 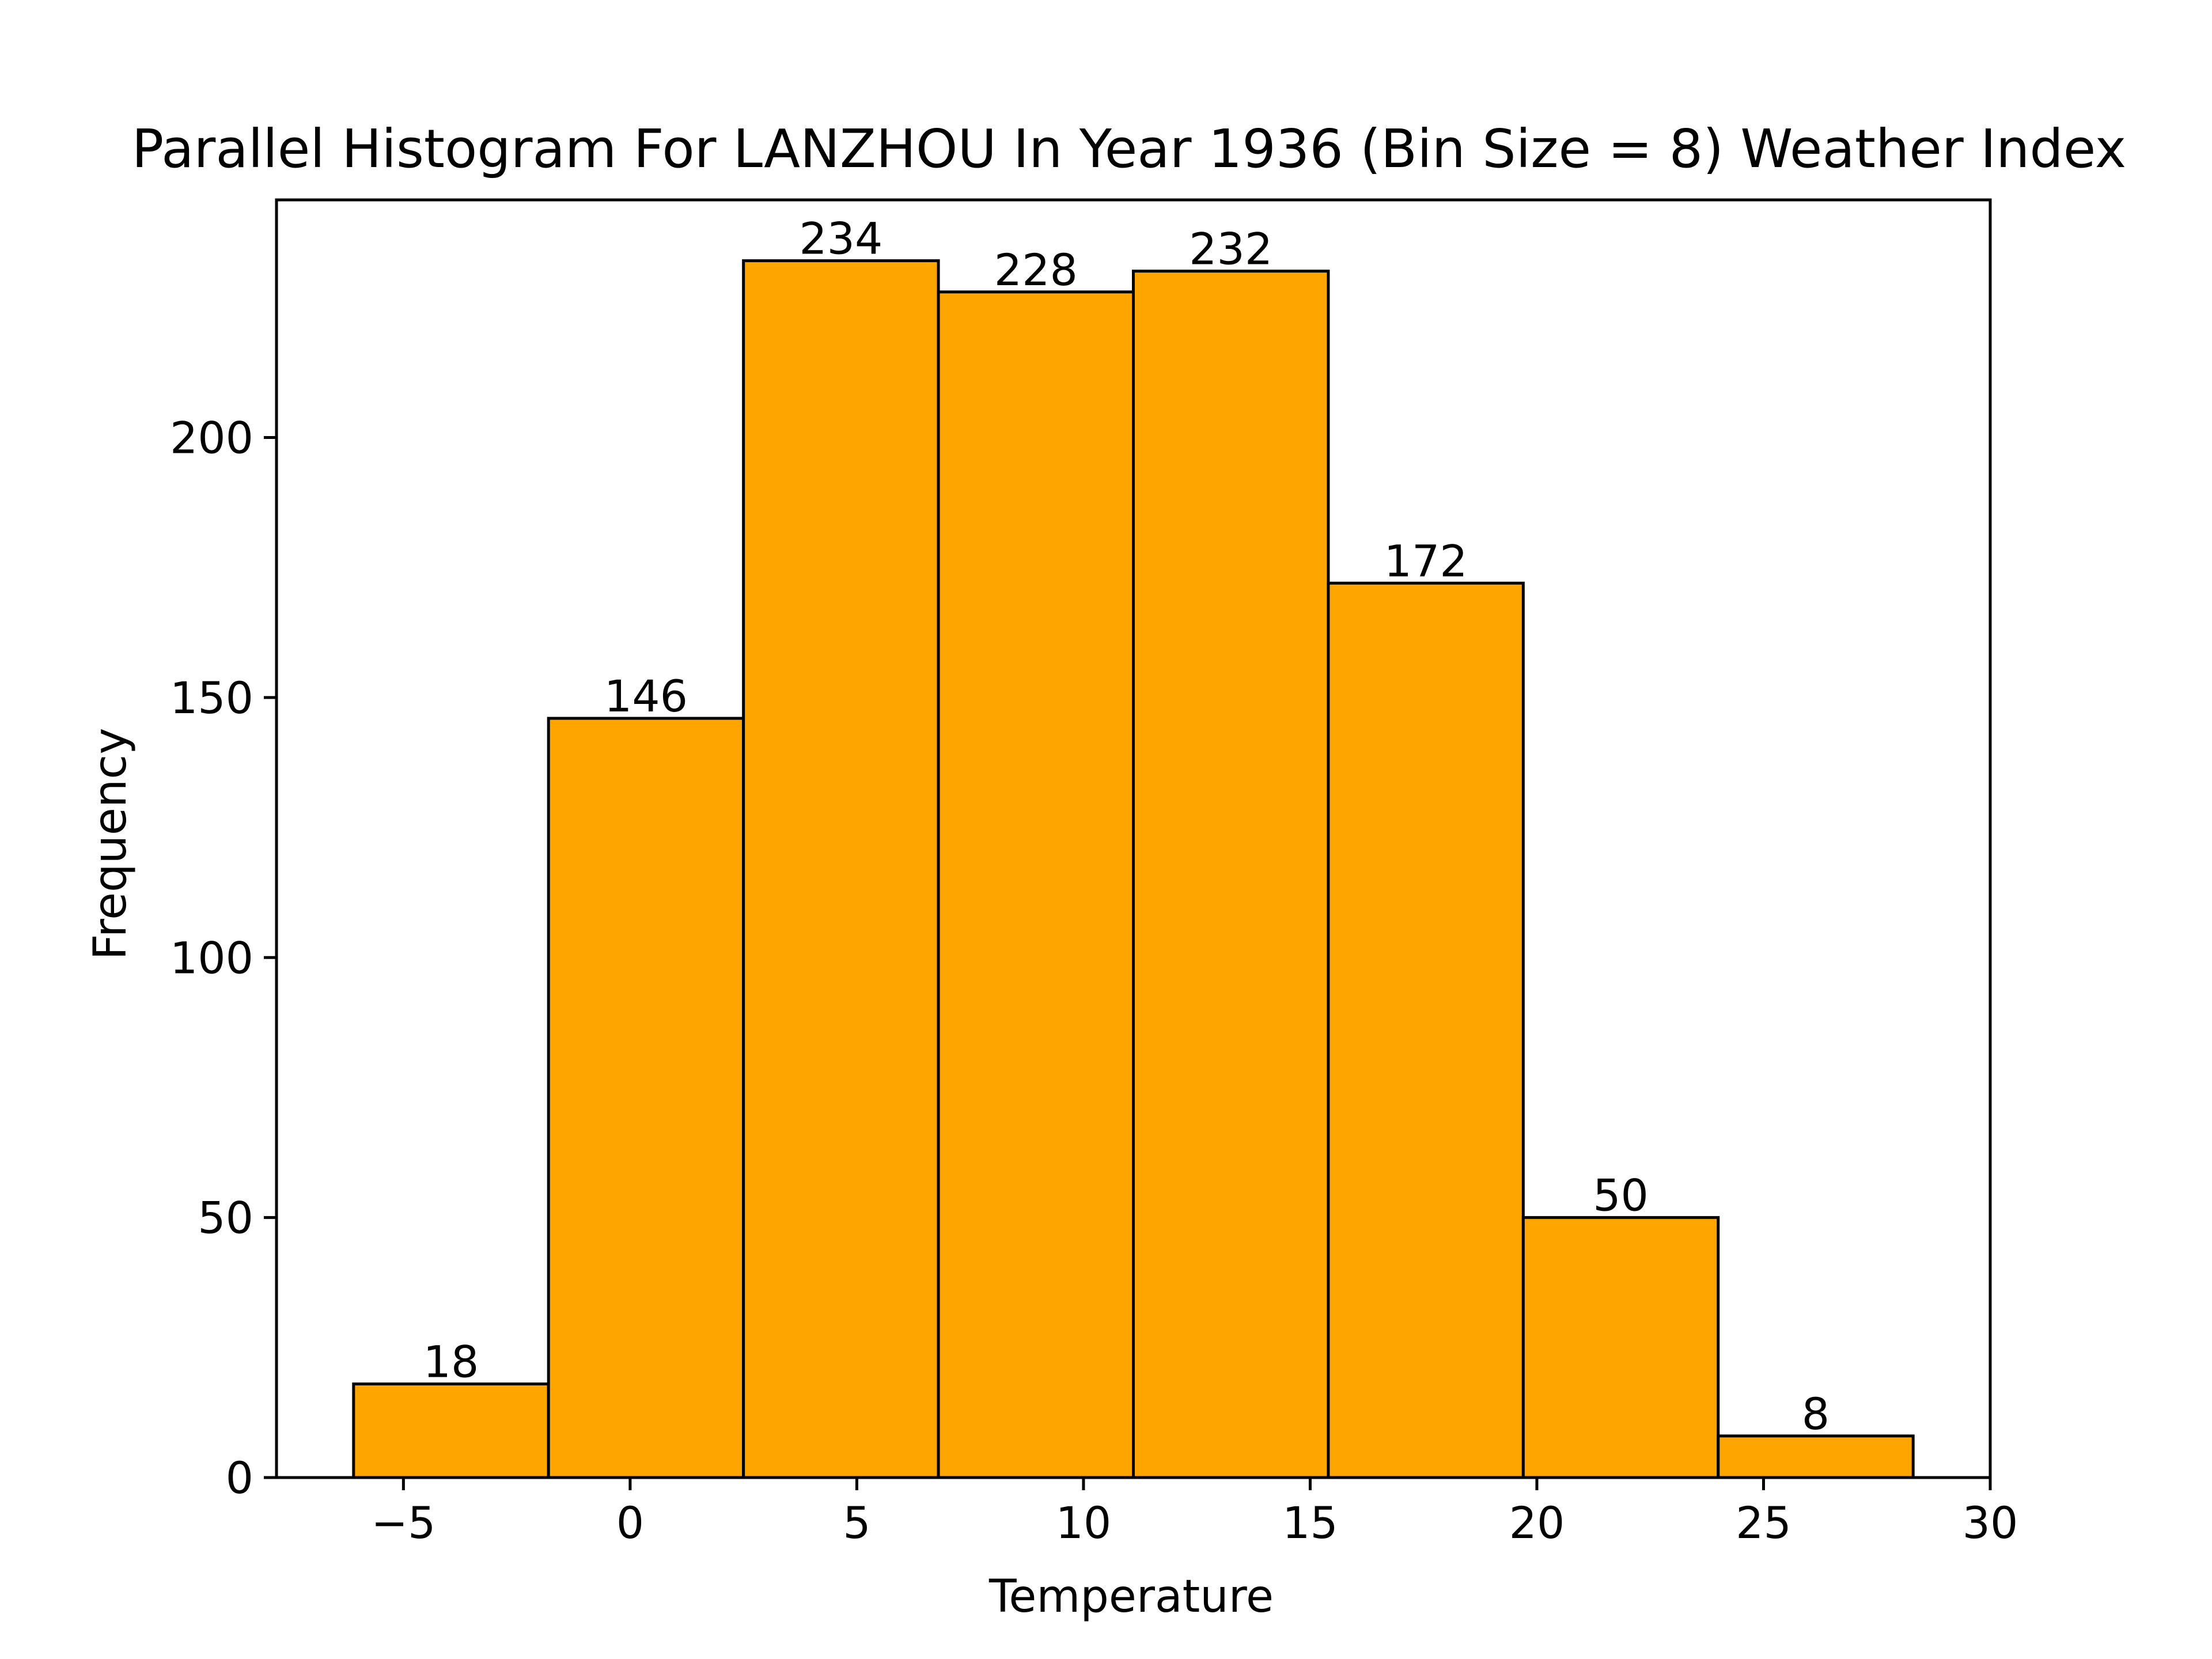 I want to click on bar-value-label-0: 18, so click(x=451, y=1362).